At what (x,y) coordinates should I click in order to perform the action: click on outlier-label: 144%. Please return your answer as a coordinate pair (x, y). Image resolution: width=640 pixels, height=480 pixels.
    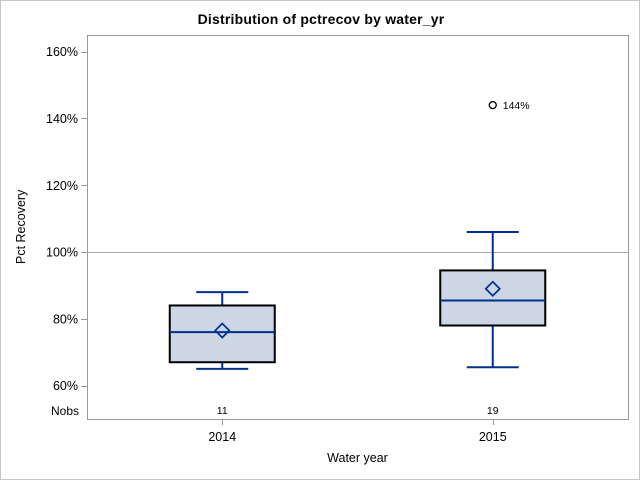
    Looking at the image, I should click on (516, 106).